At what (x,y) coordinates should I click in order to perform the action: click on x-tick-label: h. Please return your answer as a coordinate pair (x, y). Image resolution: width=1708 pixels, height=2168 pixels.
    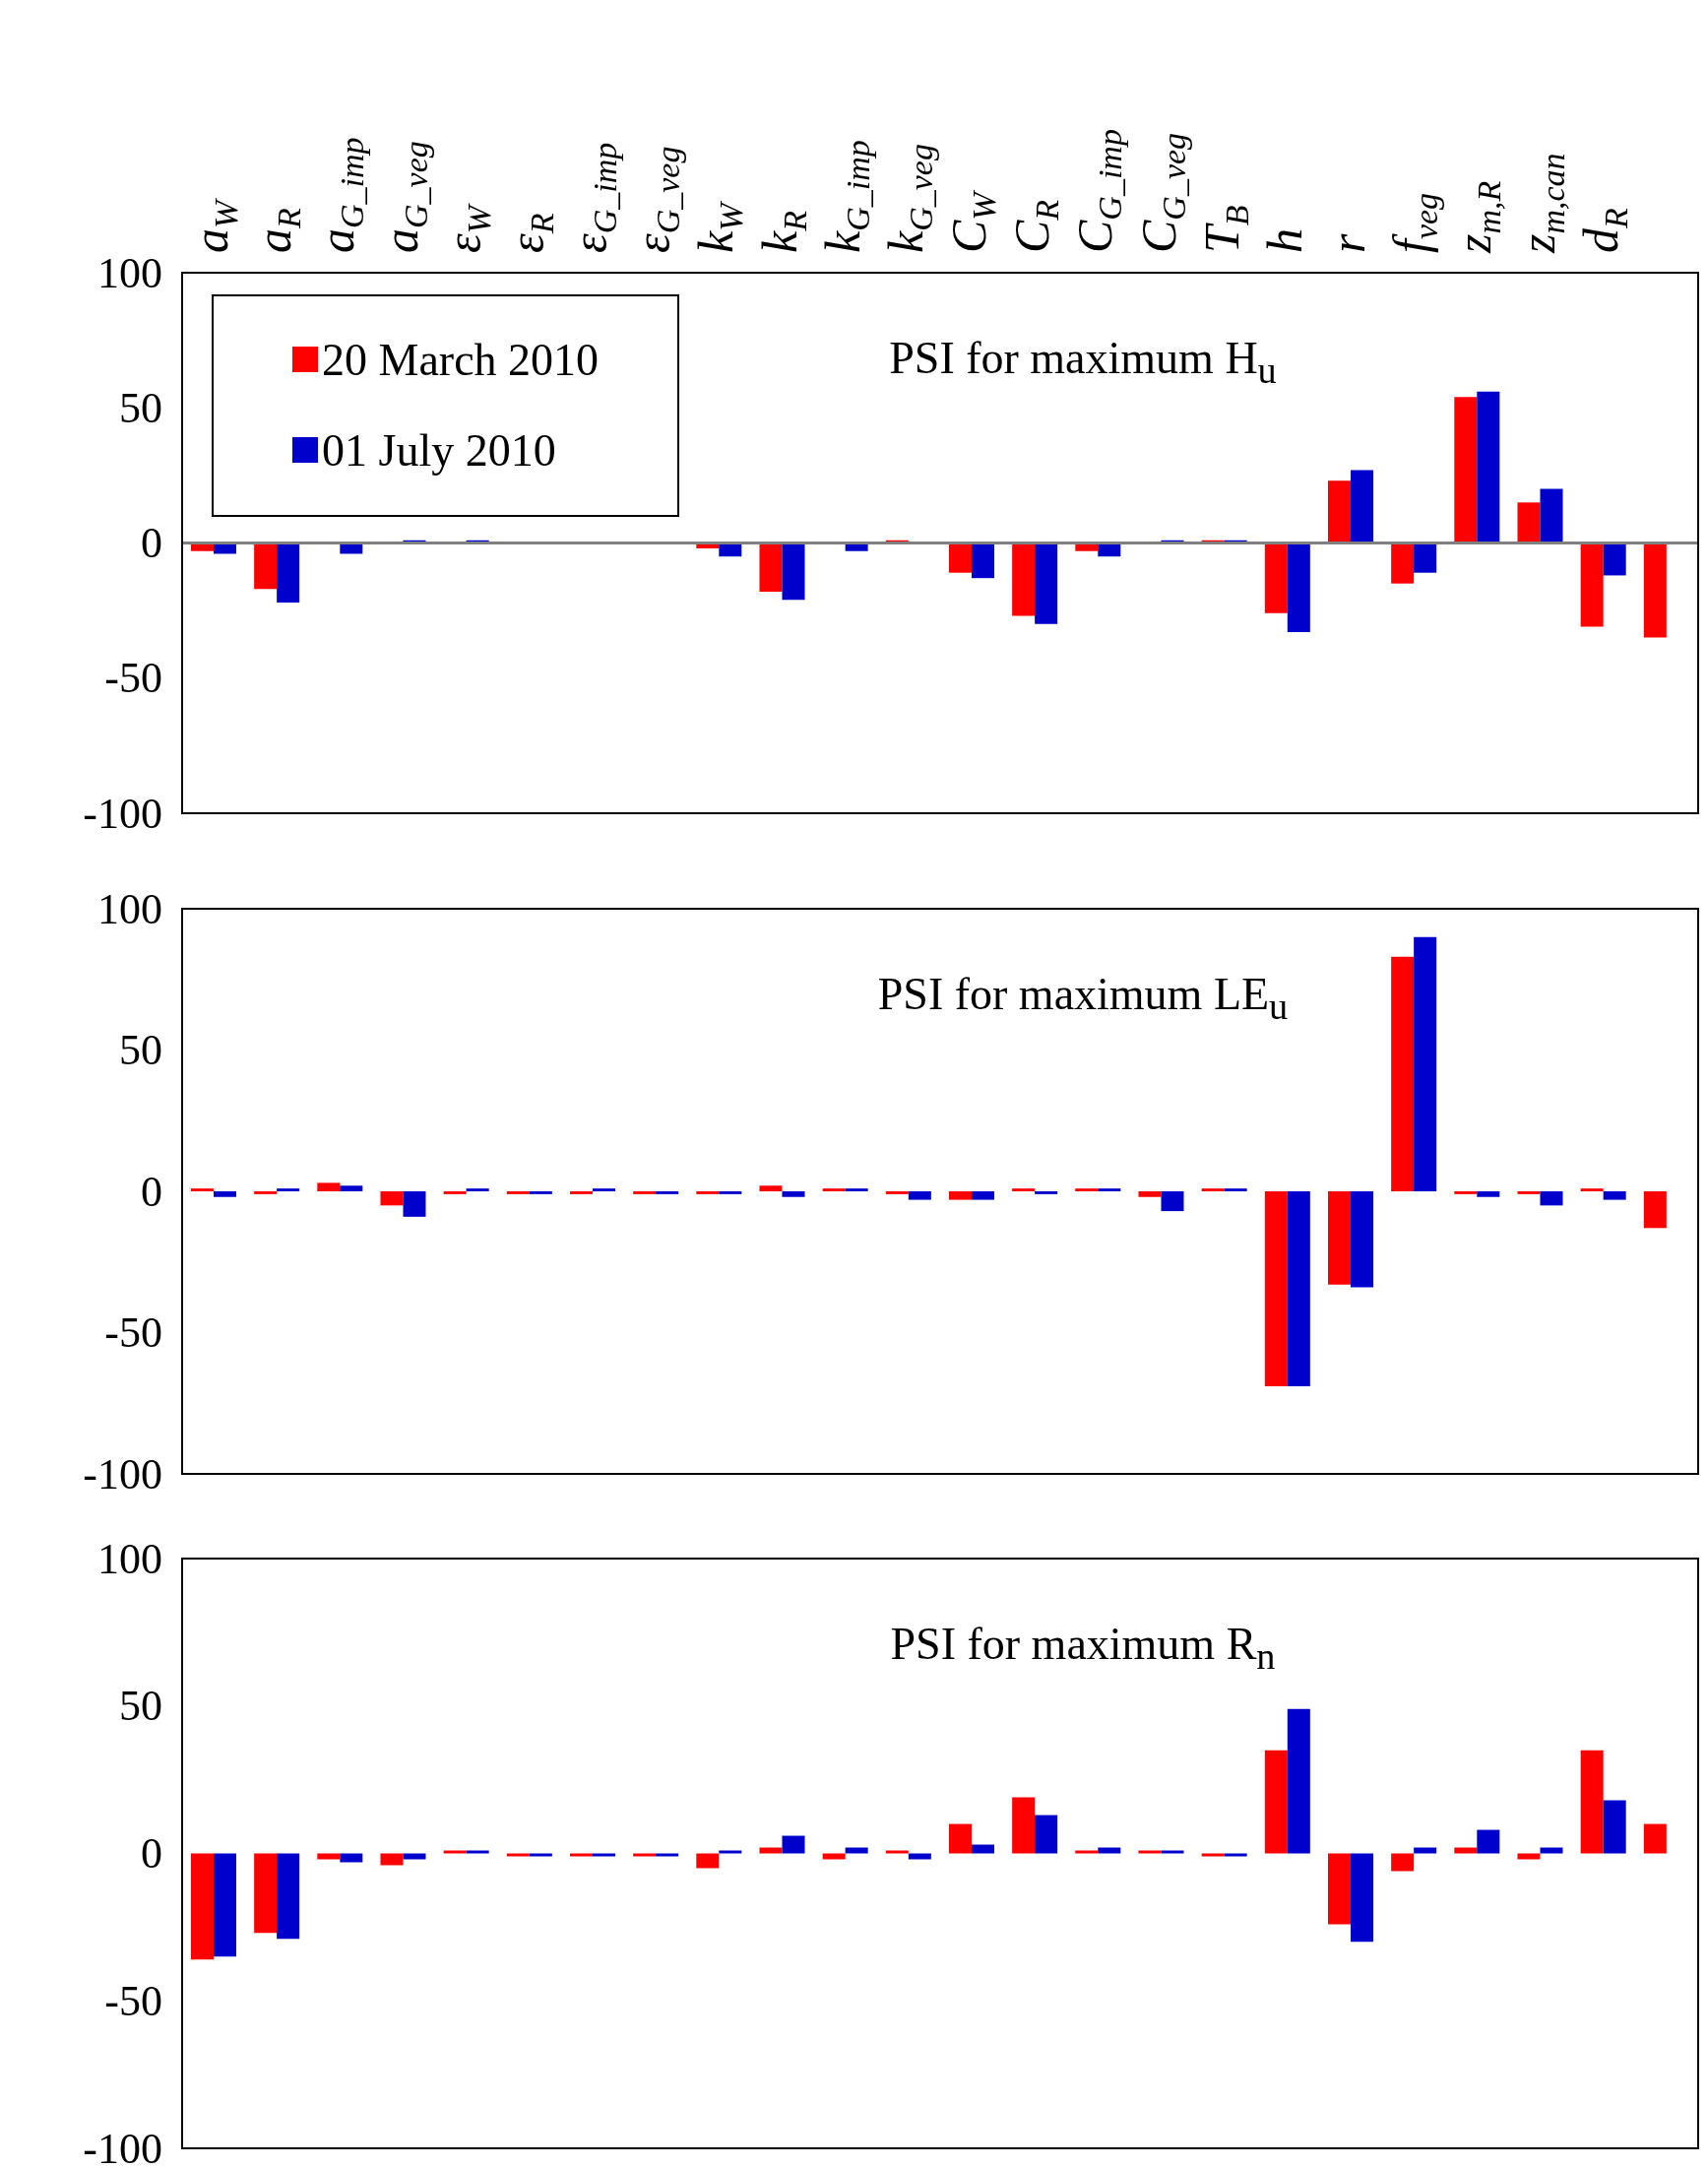
    Looking at the image, I should click on (1284, 240).